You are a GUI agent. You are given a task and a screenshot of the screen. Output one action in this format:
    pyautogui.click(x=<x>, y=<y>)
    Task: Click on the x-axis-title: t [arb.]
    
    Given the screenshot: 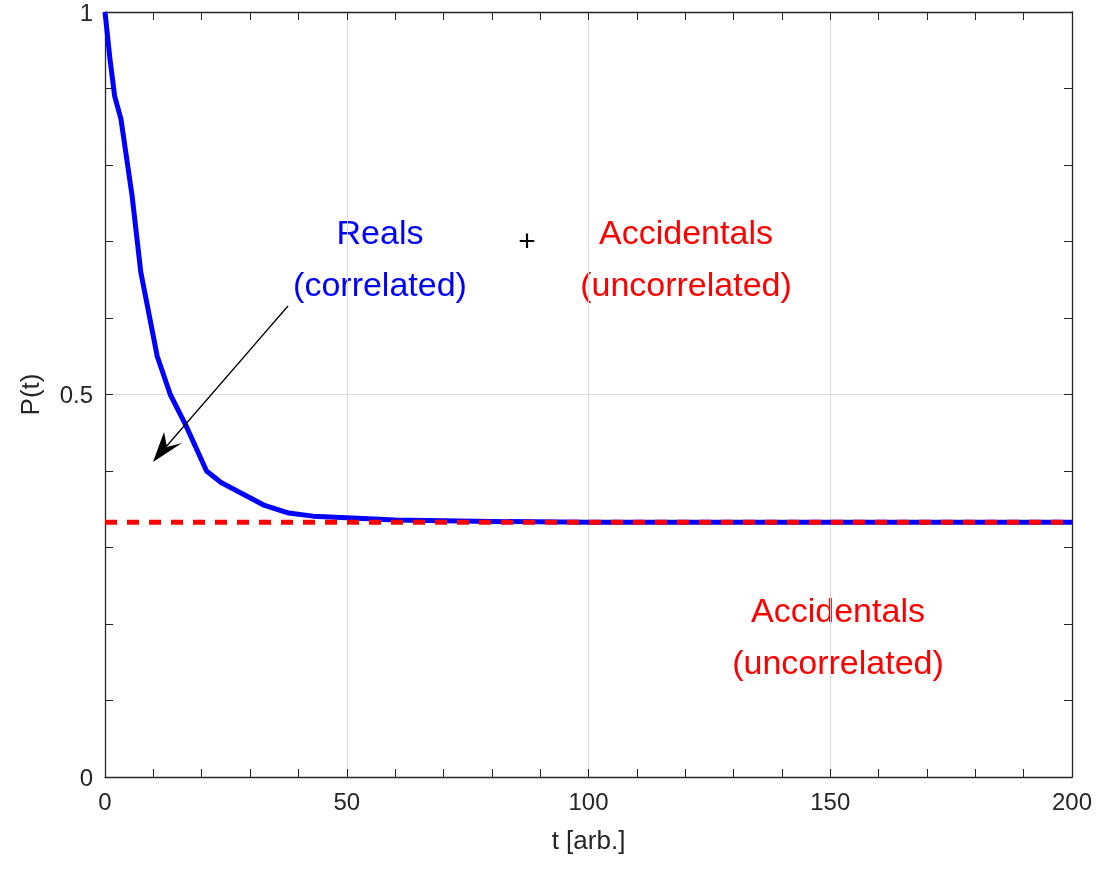 What is the action you would take?
    pyautogui.click(x=588, y=840)
    